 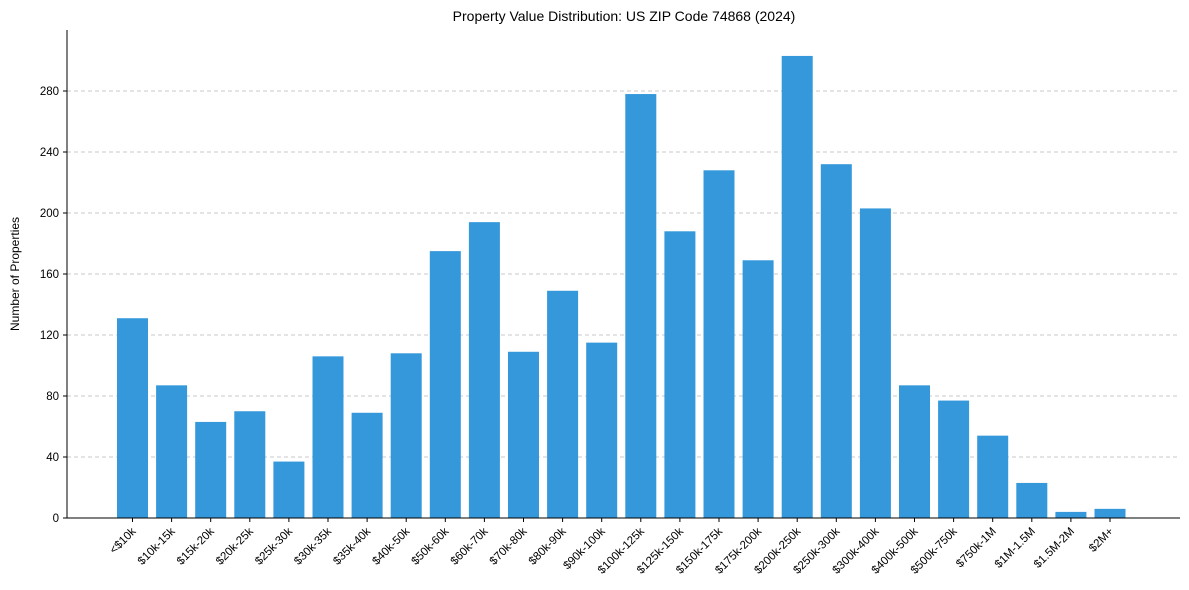 I want to click on x-tick-label: $70k-80k, so click(x=509, y=546).